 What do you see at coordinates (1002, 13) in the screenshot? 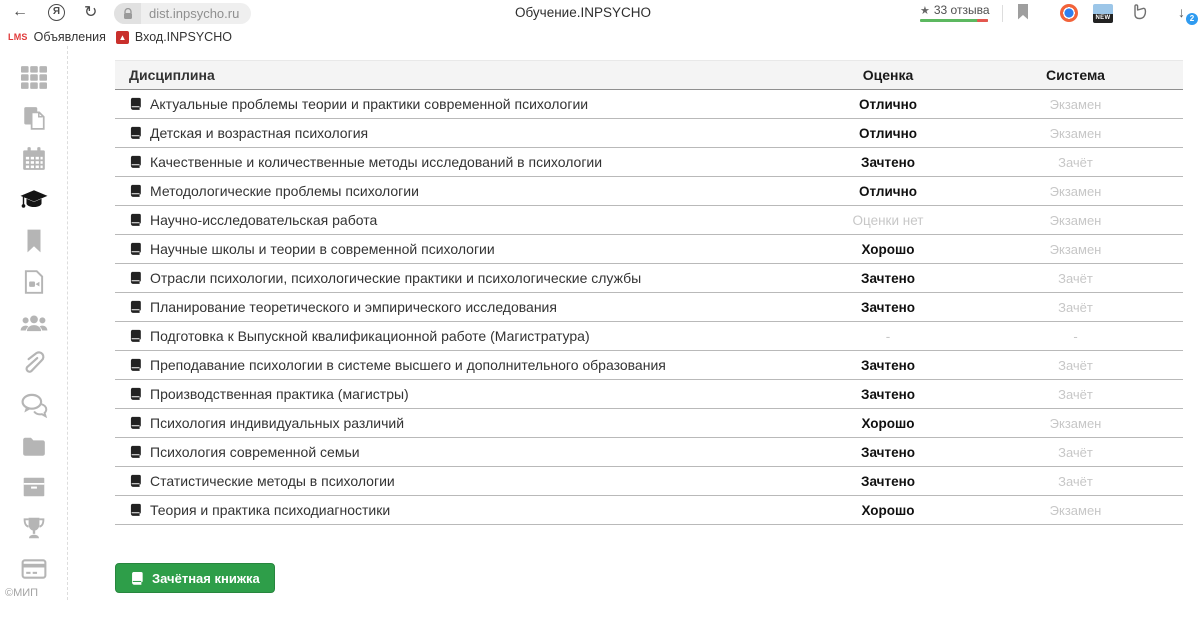
I see `toolbar-divider` at bounding box center [1002, 13].